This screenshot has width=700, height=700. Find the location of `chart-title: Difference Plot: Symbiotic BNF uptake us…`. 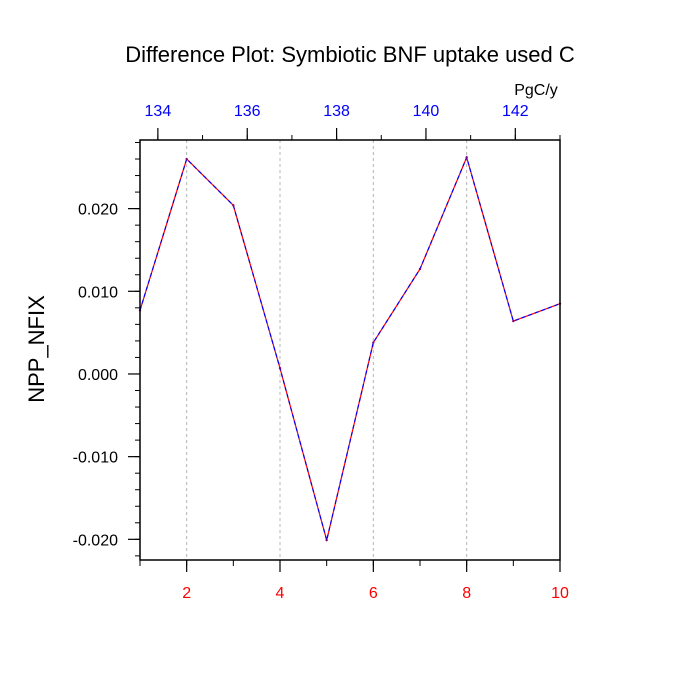

chart-title: Difference Plot: Symbiotic BNF uptake us… is located at coordinates (350, 54).